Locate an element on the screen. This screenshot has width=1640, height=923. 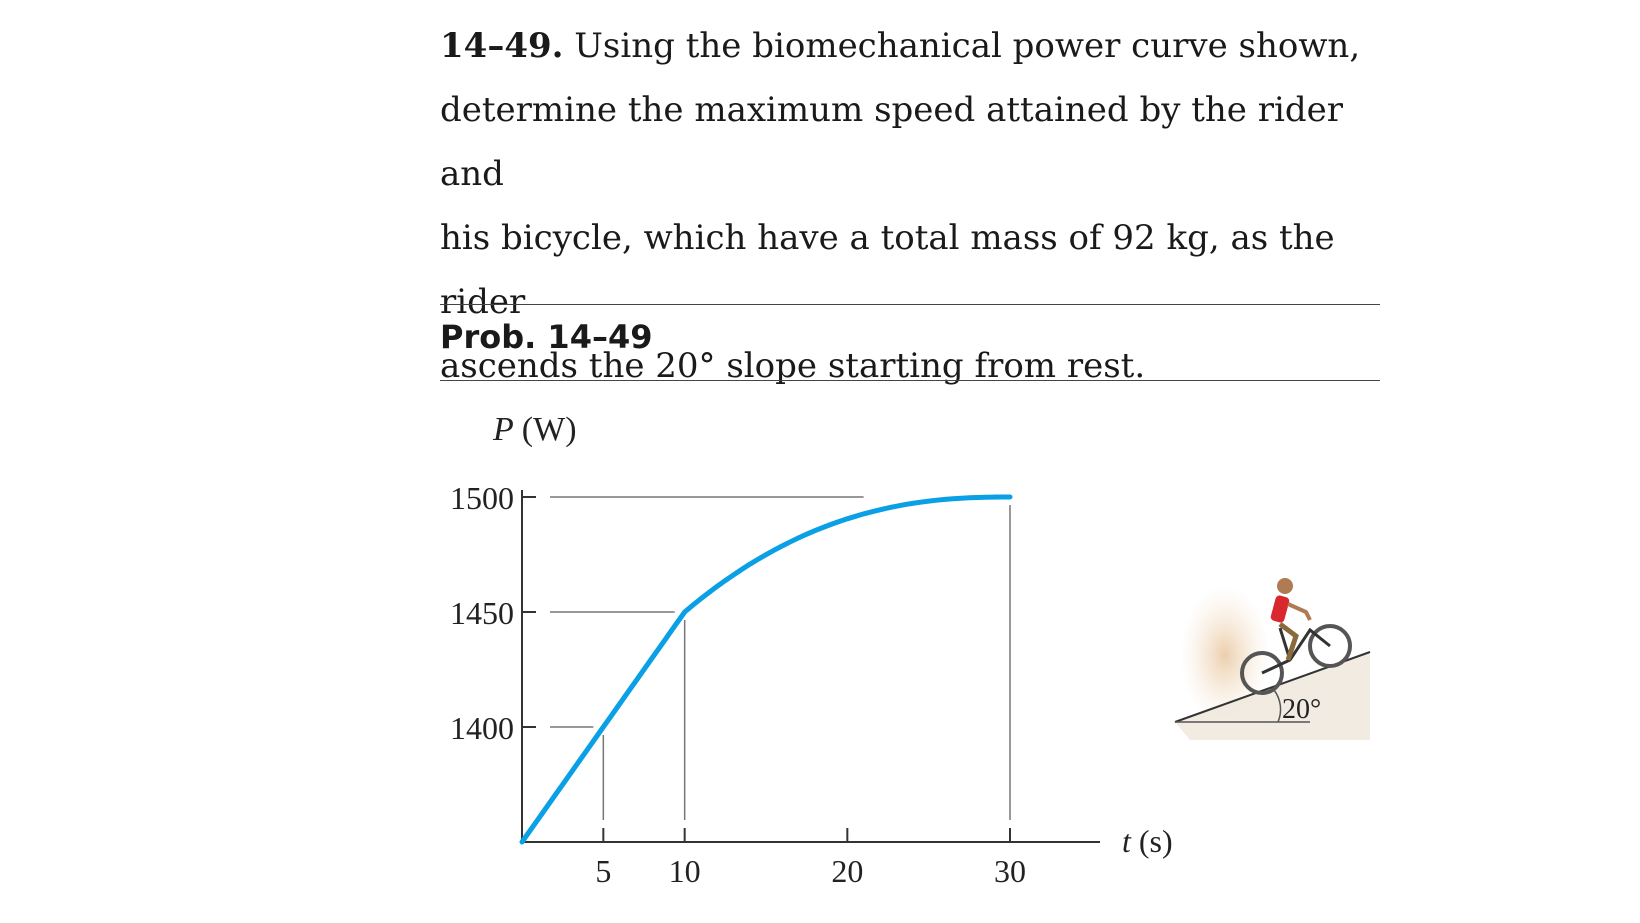
x-tick-label-20: 20 is located at coordinates (847, 871).